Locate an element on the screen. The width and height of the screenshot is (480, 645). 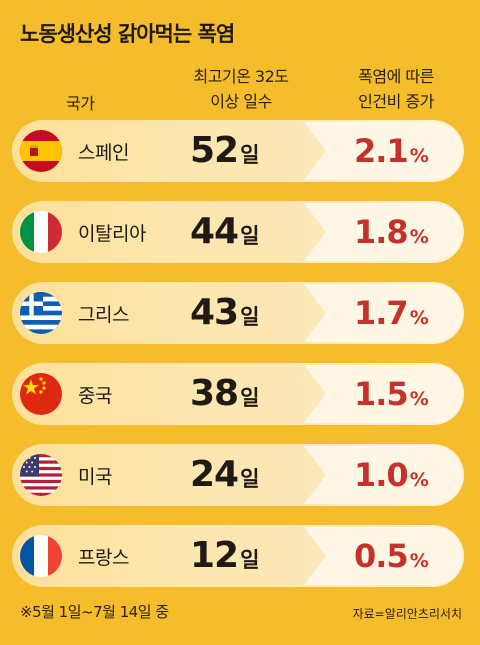
country-name: 중국 is located at coordinates (95, 396).